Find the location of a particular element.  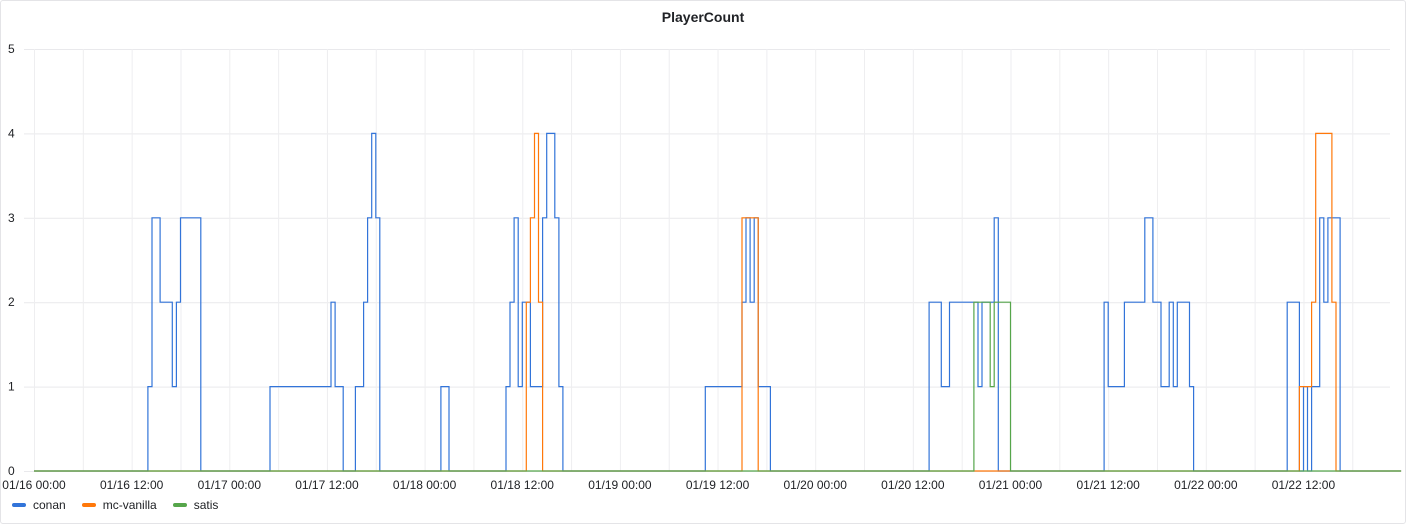

x-tick-label: 01/21 00:00 is located at coordinates (1011, 485).